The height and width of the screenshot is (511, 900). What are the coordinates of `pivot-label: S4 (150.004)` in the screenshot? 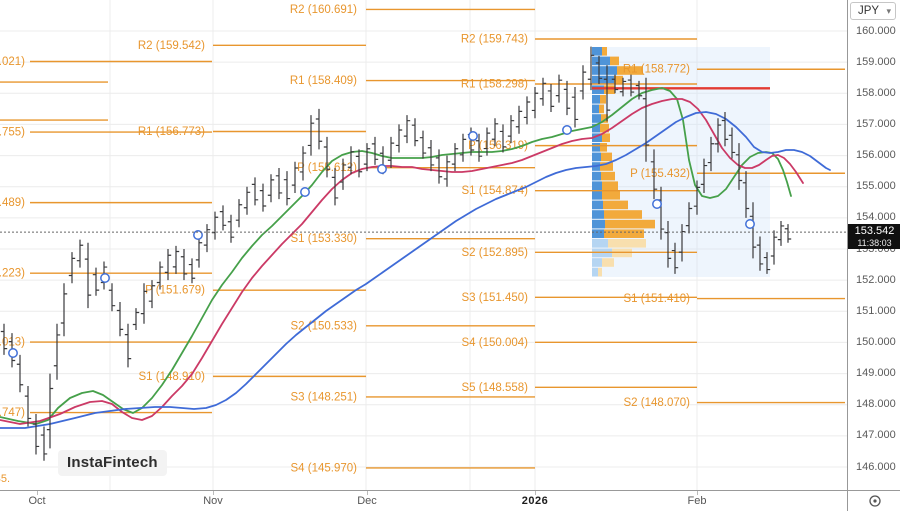 It's located at (495, 343).